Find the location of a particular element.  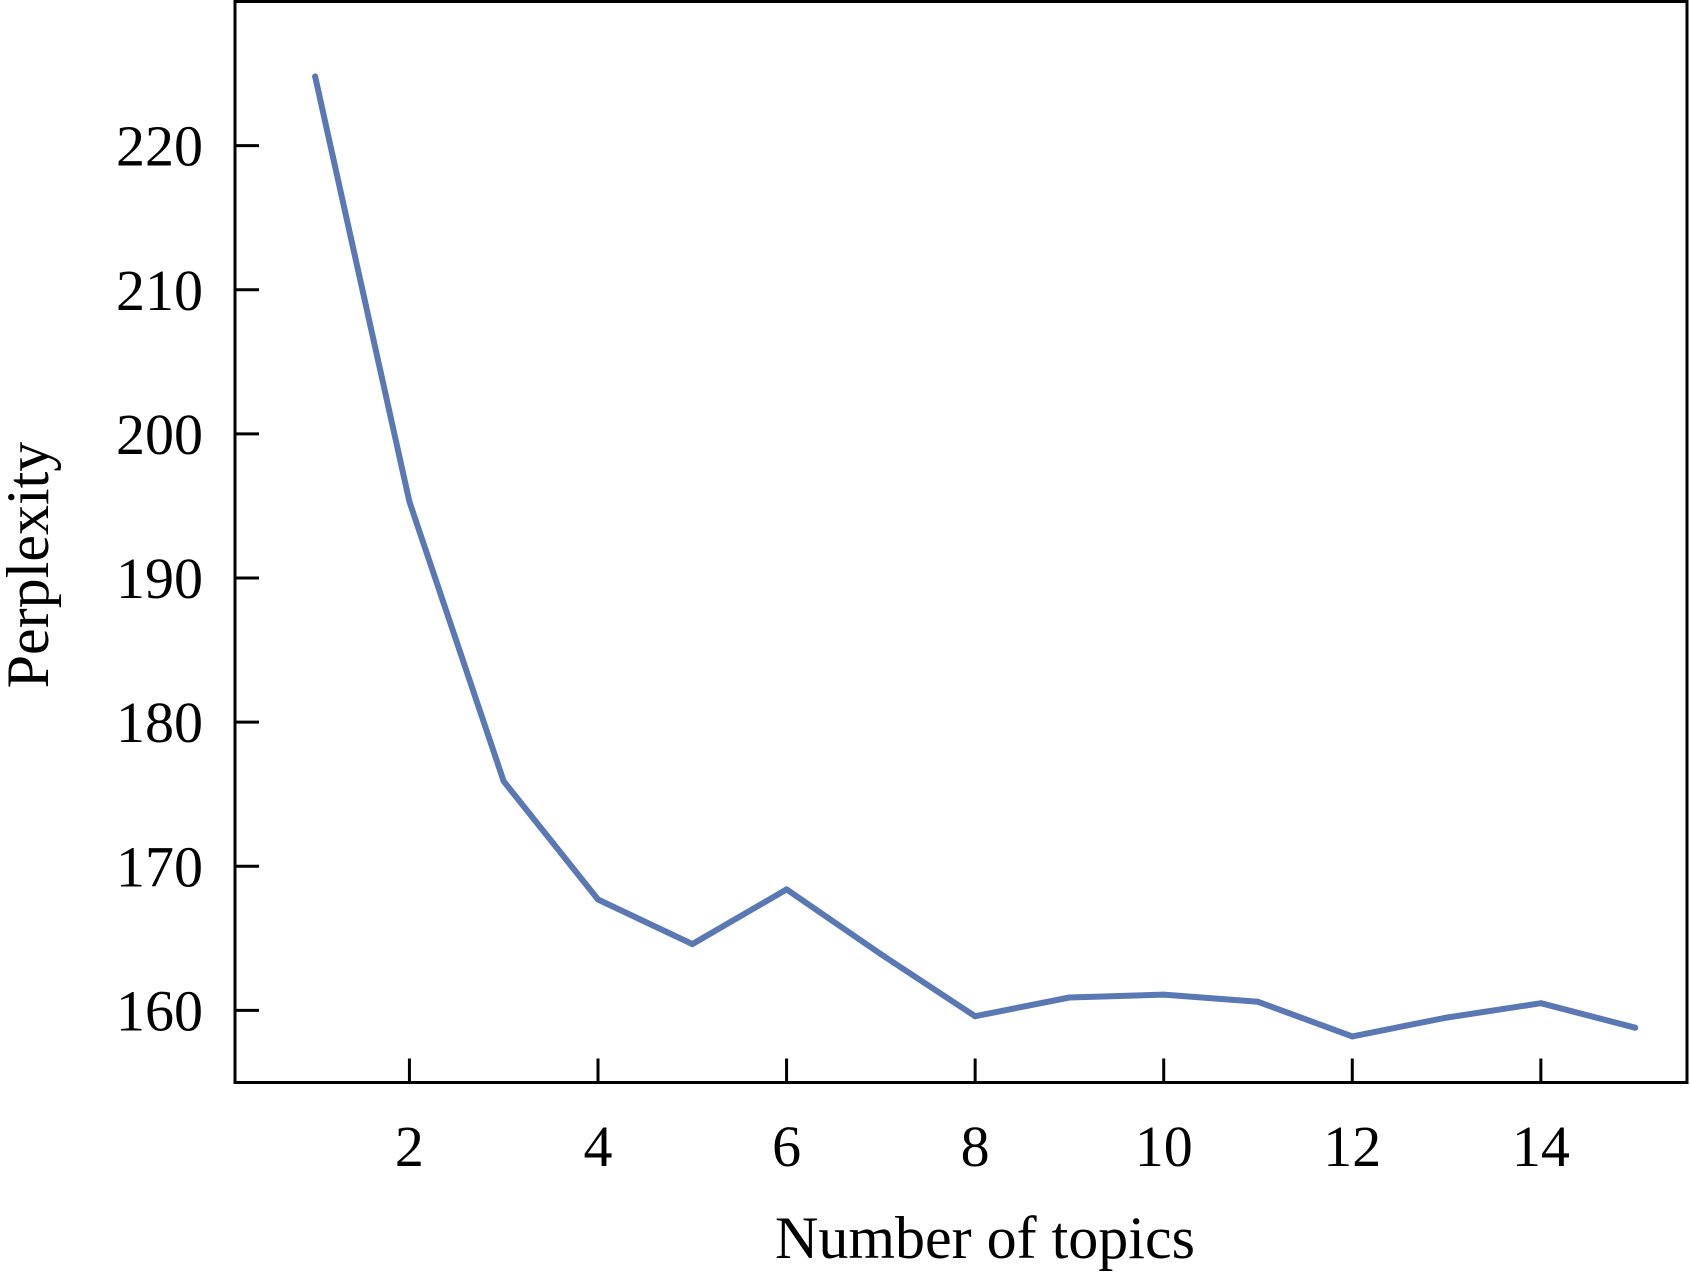

y-tick-label: 220 is located at coordinates (159, 146).